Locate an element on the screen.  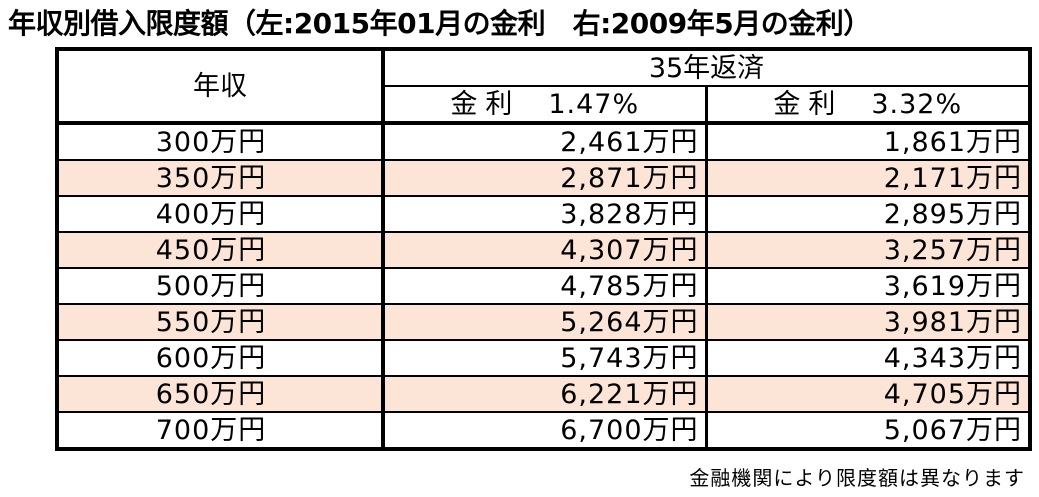
limit-2015-cell: 5,743万円 is located at coordinates (544, 358).